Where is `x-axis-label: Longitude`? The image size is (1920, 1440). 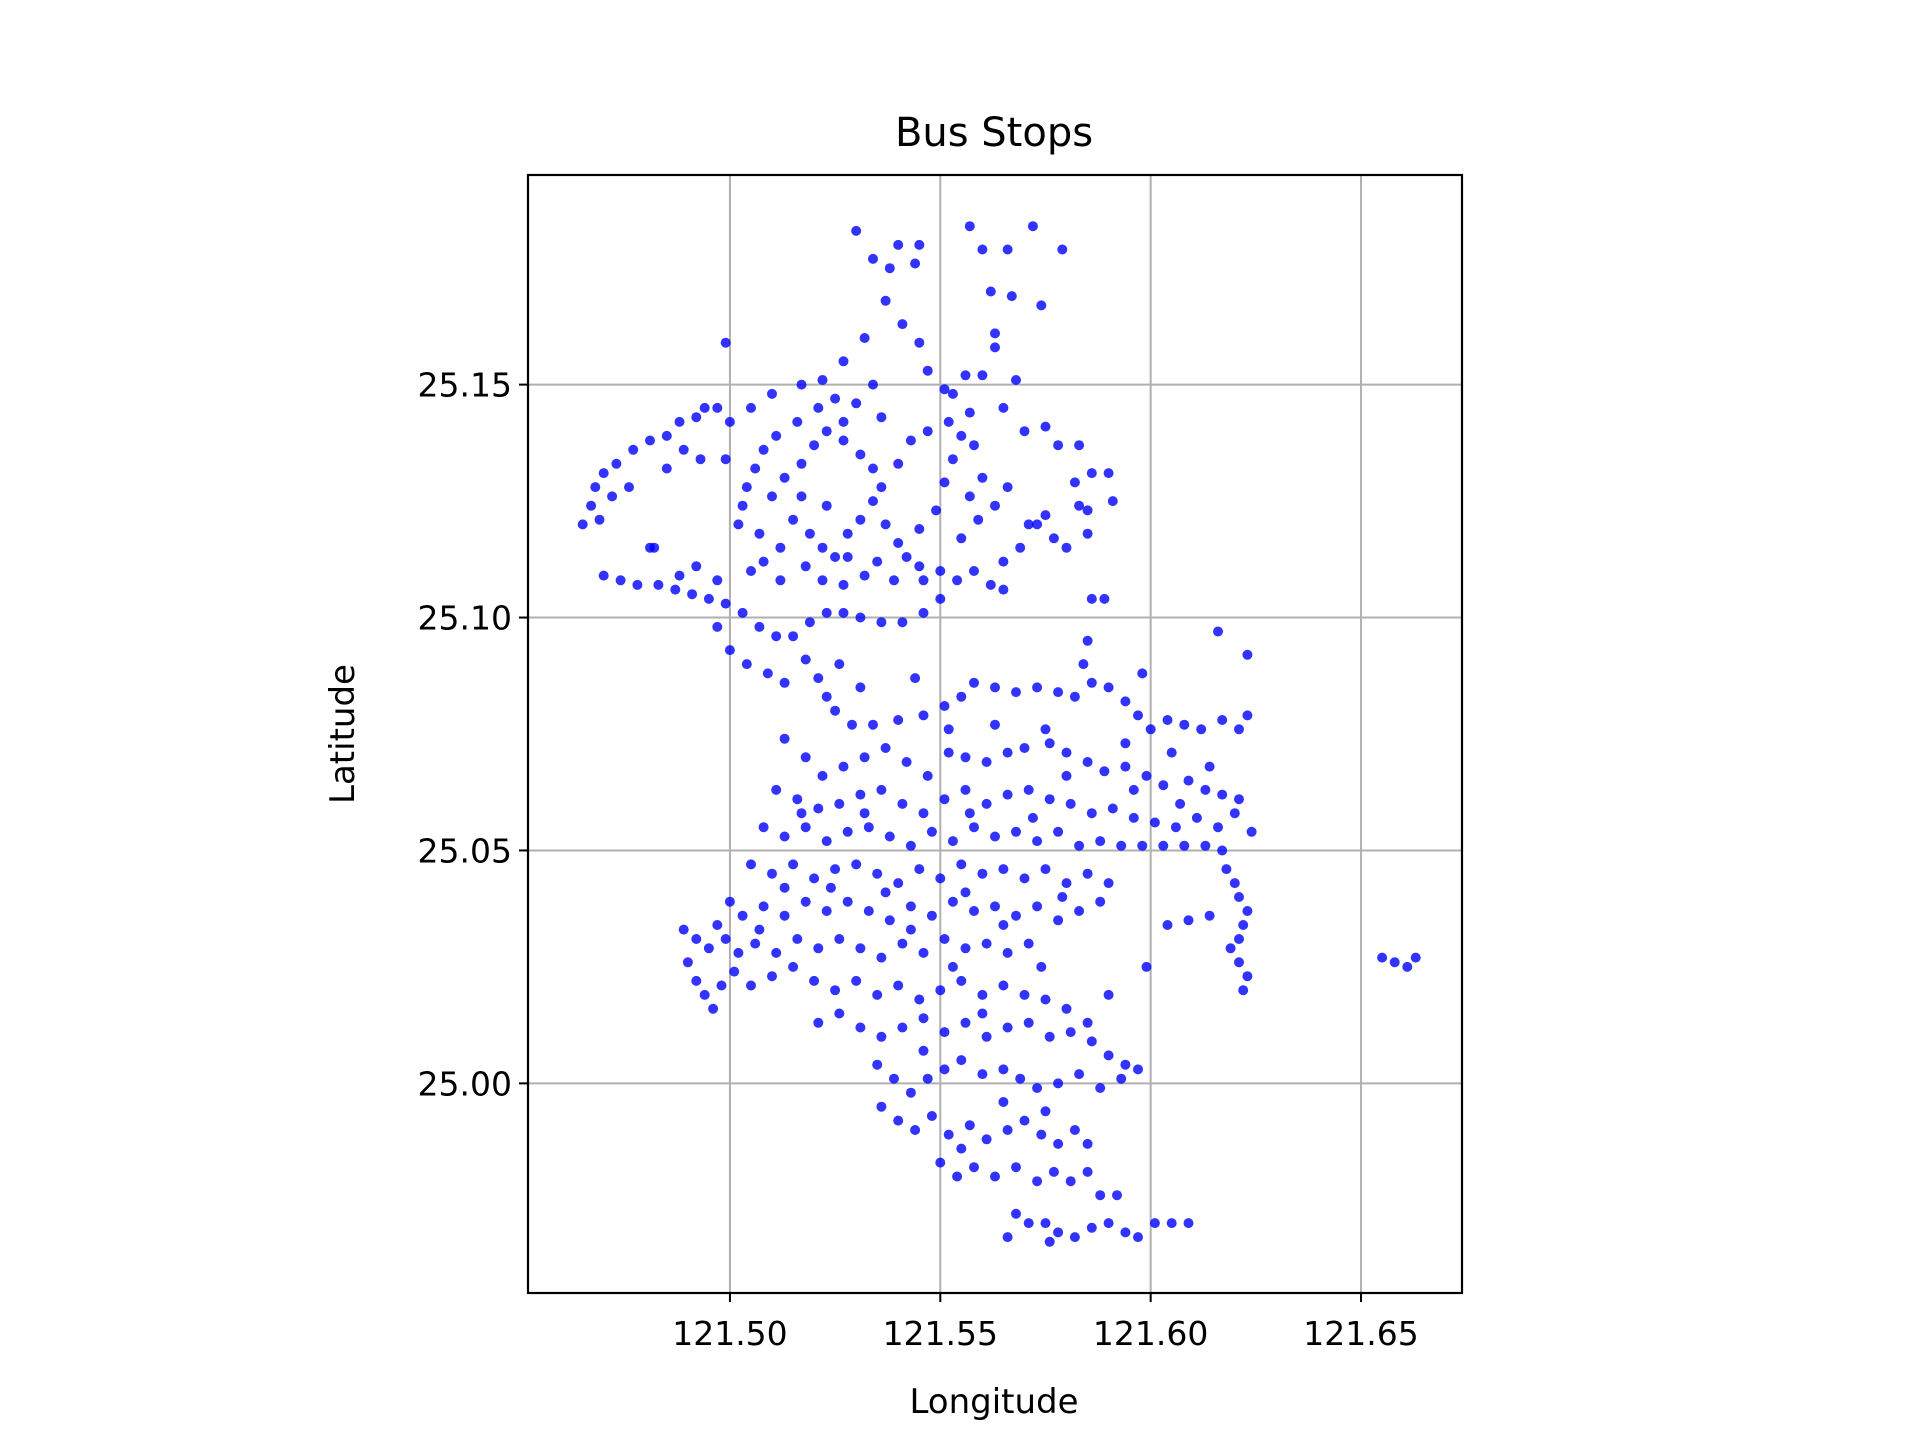 x-axis-label: Longitude is located at coordinates (993, 1402).